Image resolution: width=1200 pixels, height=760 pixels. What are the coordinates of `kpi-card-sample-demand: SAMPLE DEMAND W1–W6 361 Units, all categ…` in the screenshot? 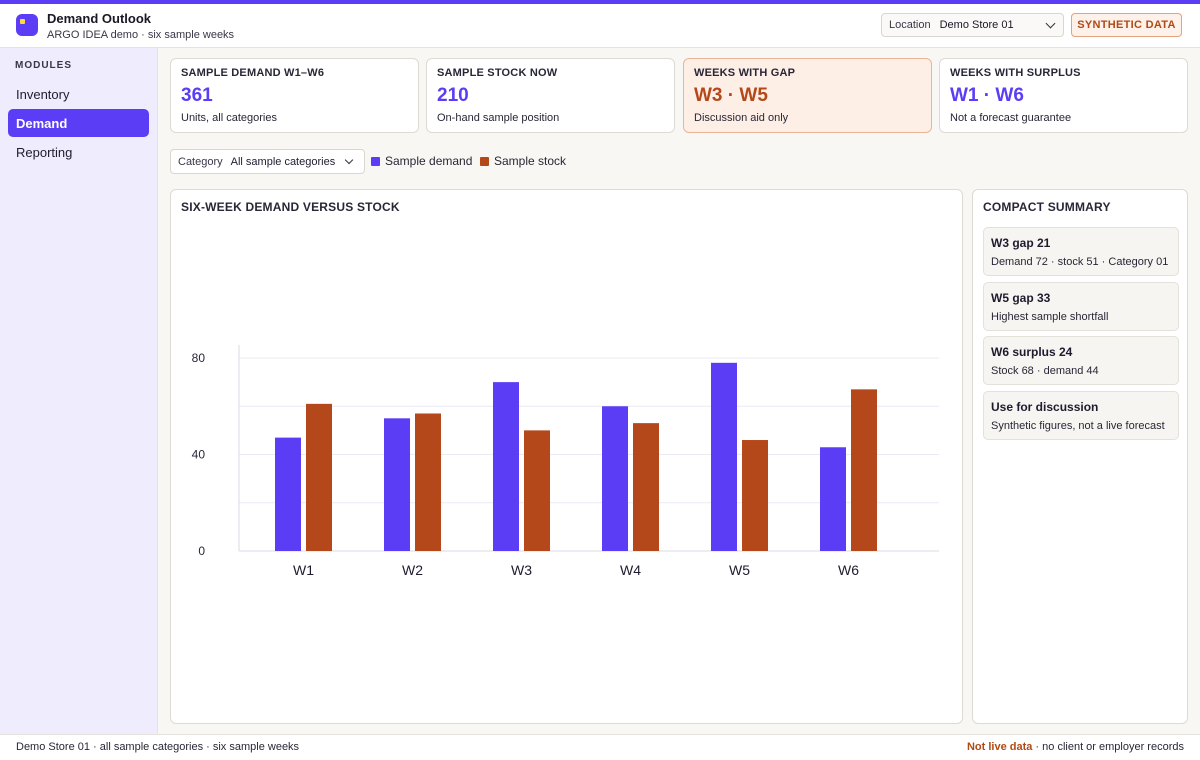 It's located at (294, 95).